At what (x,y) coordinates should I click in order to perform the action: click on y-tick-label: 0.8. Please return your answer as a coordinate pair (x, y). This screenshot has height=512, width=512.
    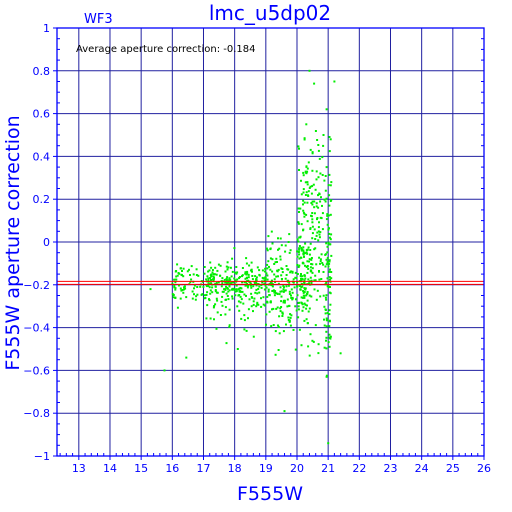
    Looking at the image, I should click on (42, 71).